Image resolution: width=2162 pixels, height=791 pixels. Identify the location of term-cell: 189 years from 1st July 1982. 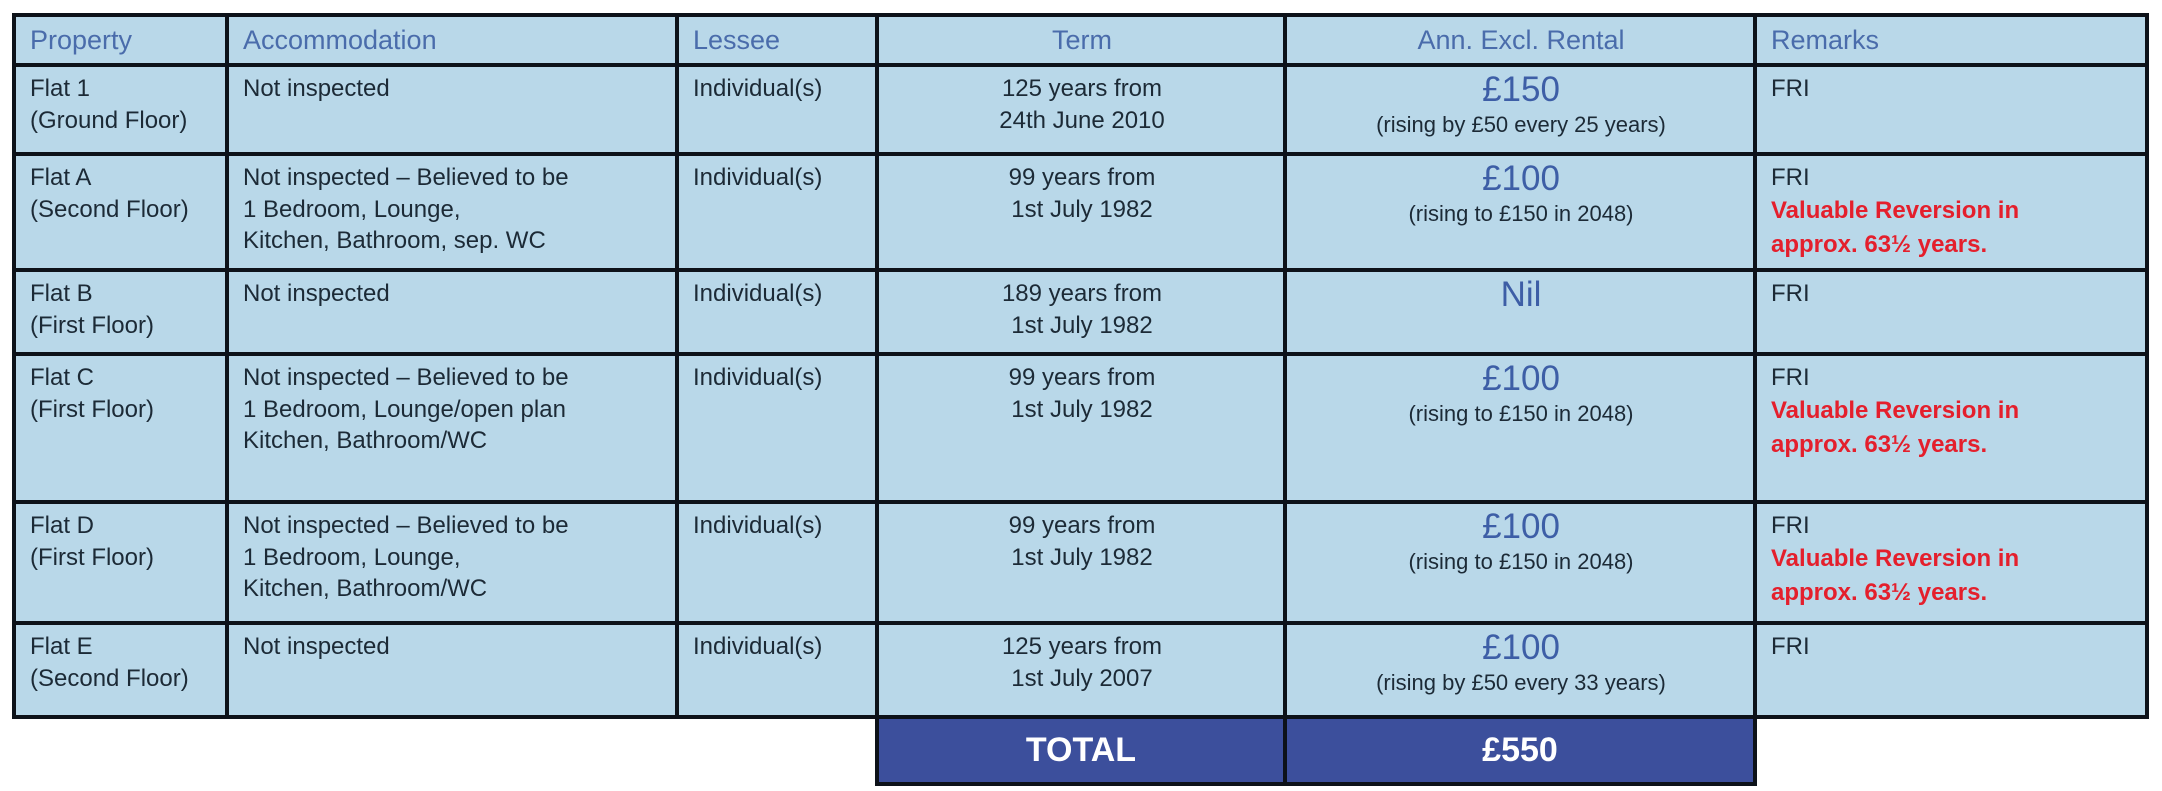
(1081, 311).